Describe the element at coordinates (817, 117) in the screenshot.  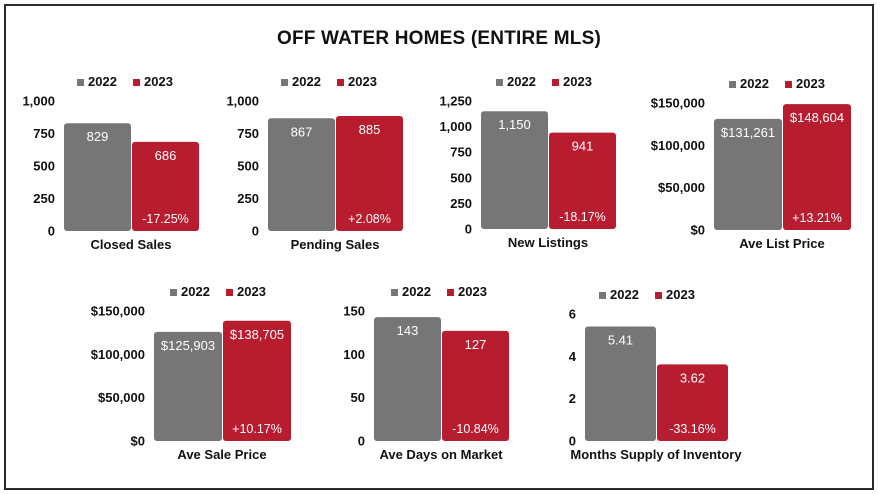
I see `bar-value-label: $148,604` at that location.